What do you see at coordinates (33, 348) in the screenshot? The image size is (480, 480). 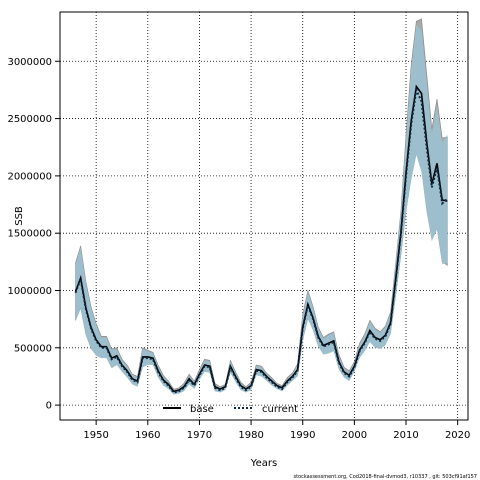 I see `y-tick-label: 500000` at bounding box center [33, 348].